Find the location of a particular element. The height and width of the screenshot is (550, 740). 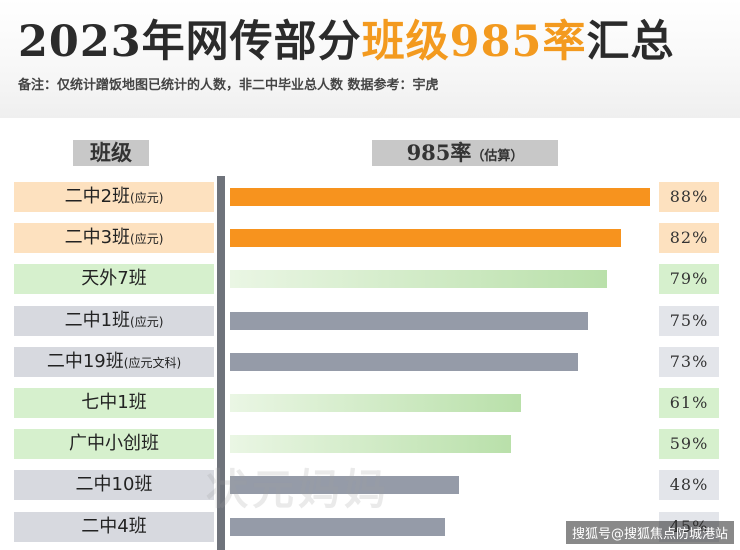

data-label: 88% is located at coordinates (689, 197).